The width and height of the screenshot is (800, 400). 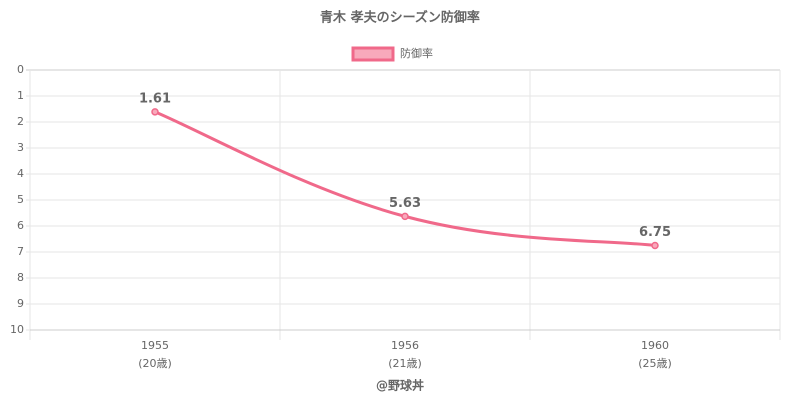 I want to click on y-tick-label: 8, so click(x=20, y=277).